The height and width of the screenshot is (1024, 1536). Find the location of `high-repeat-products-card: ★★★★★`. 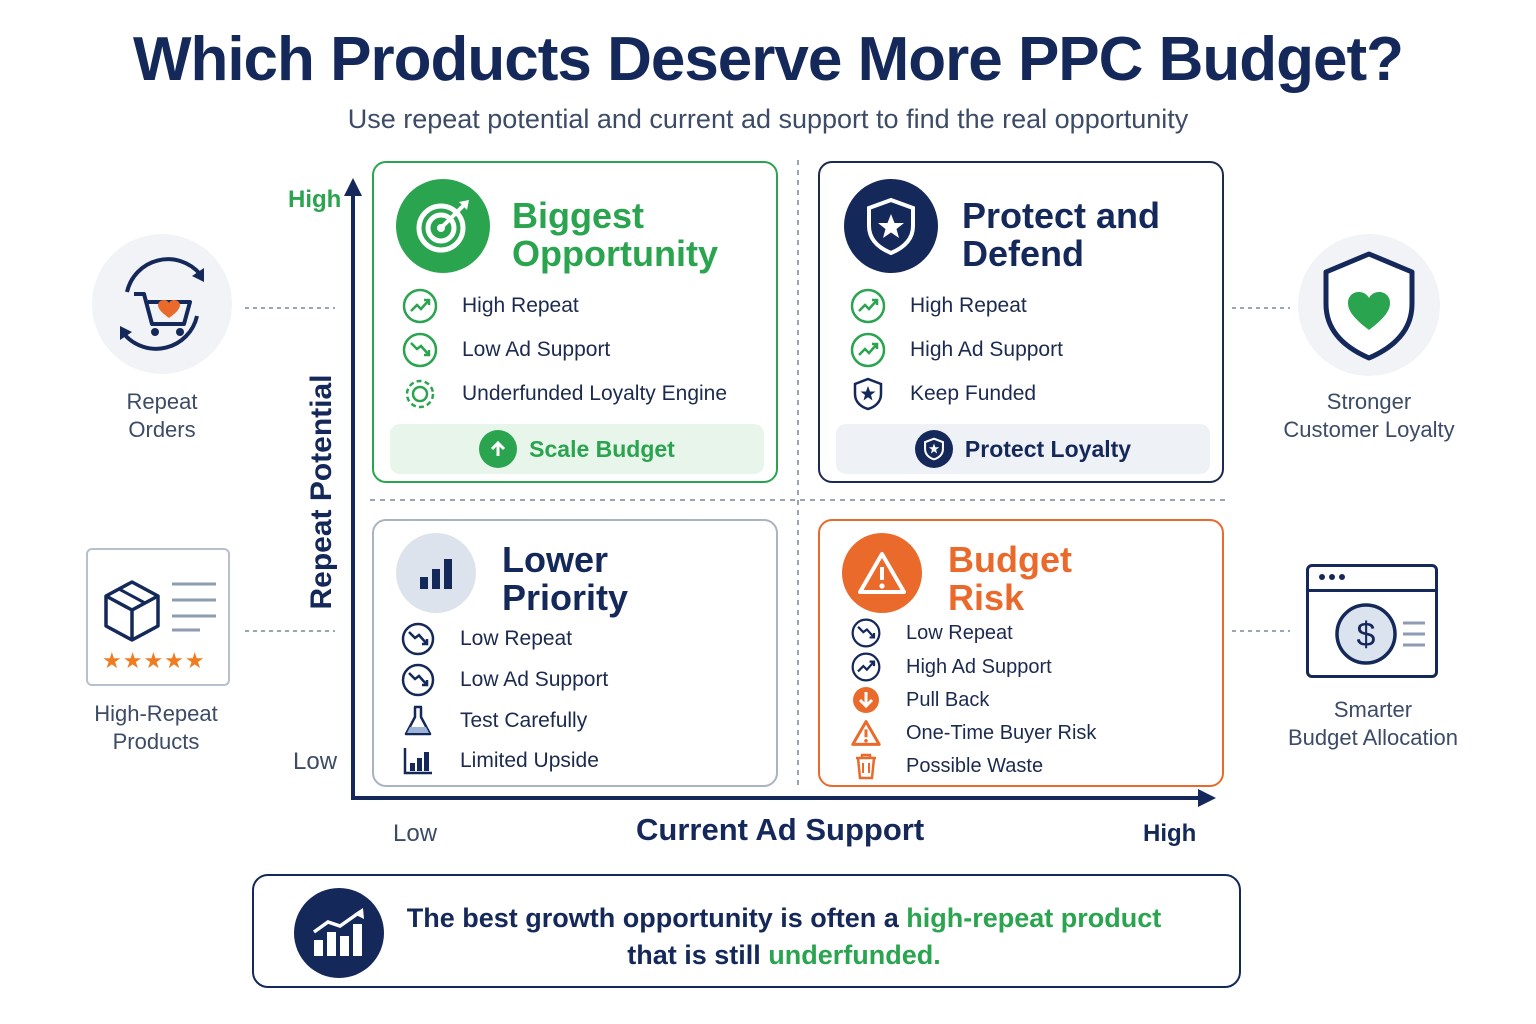

high-repeat-products-card: ★★★★★ is located at coordinates (158, 617).